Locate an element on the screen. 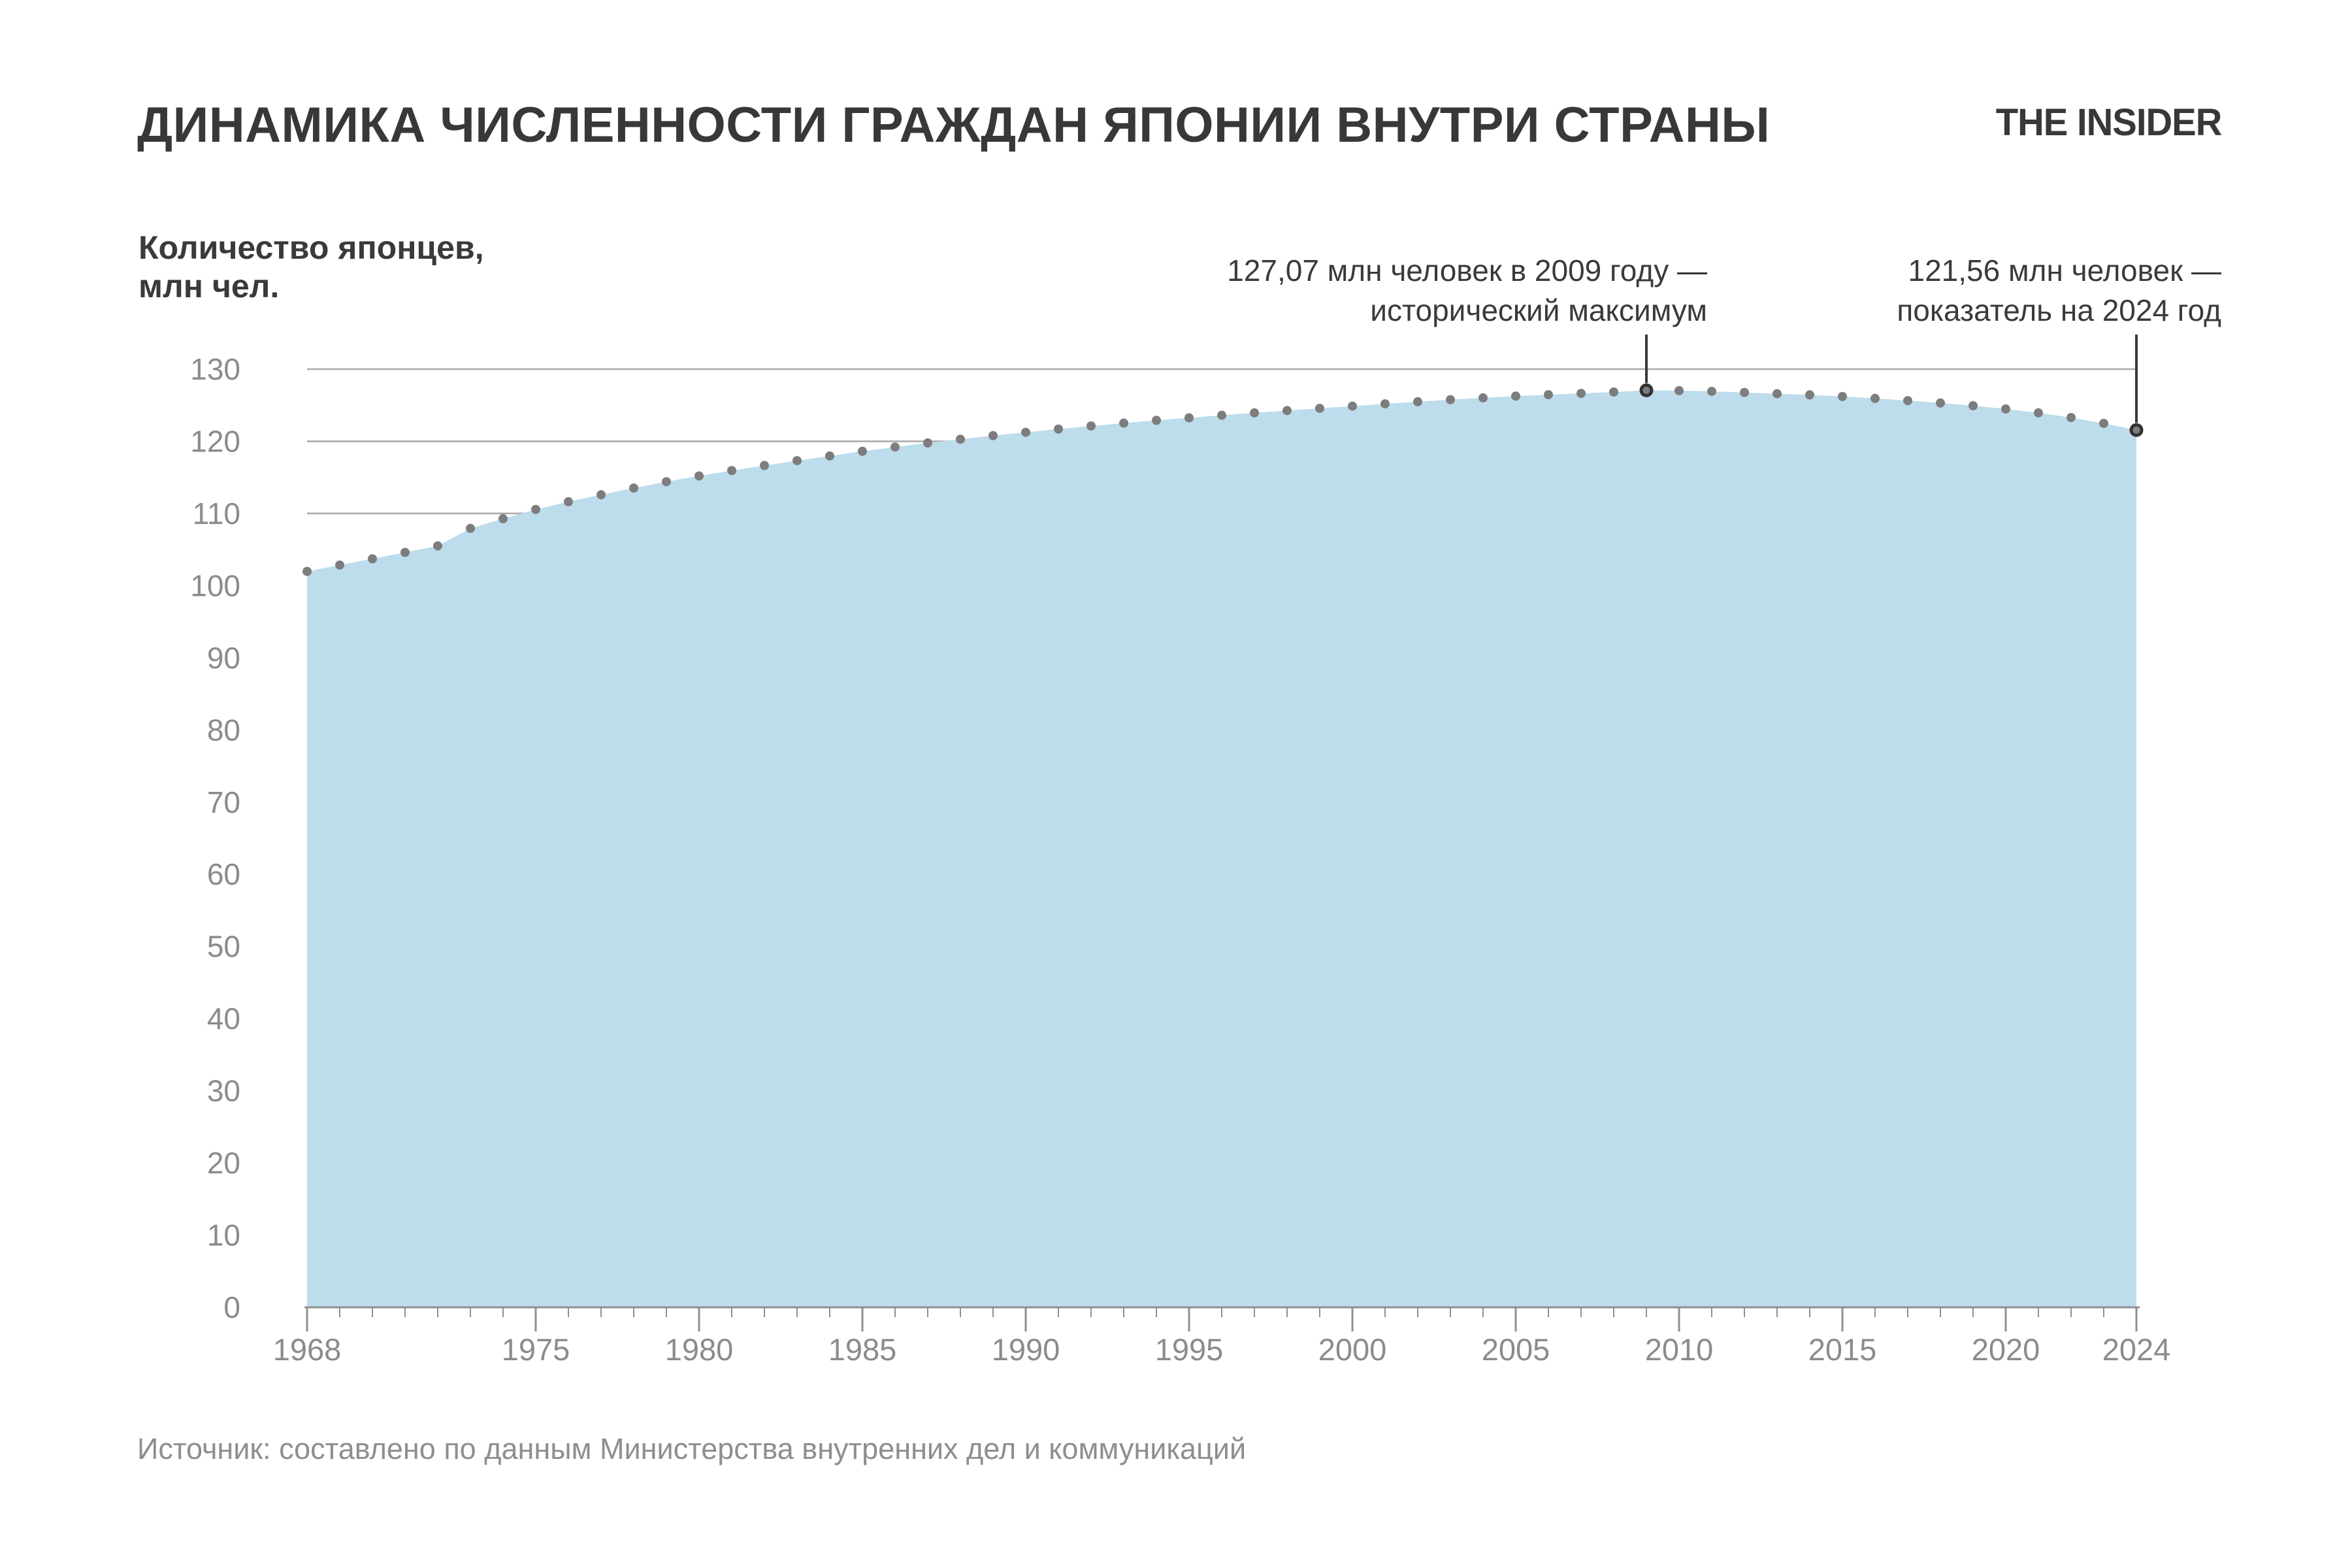 This screenshot has width=2352, height=1568. data-point-1991 is located at coordinates (1058, 429).